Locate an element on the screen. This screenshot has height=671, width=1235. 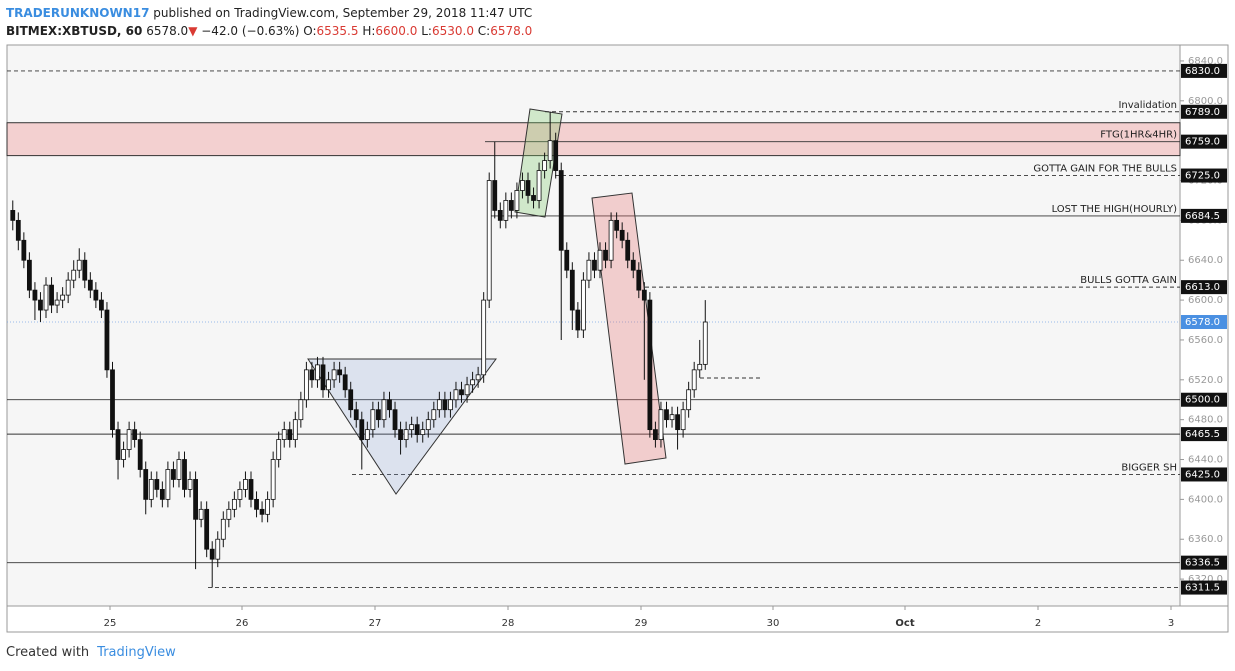
ohlc-key: L: is located at coordinates (426, 31).